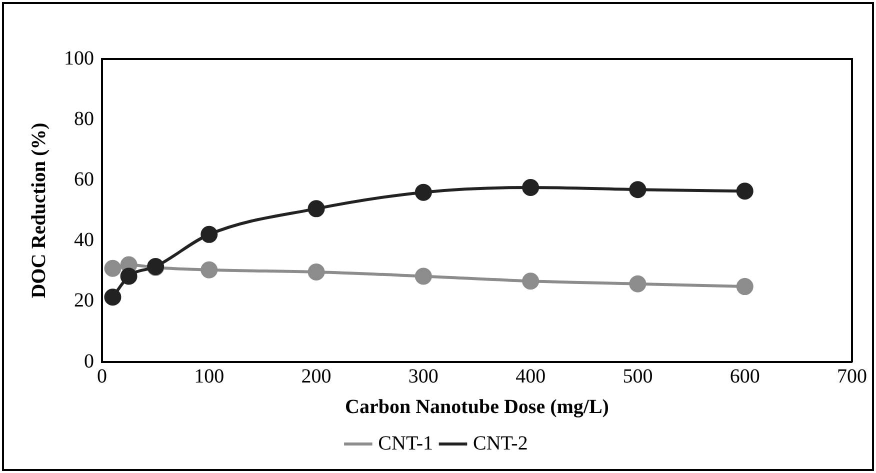 This screenshot has height=473, width=876. What do you see at coordinates (406, 443) in the screenshot?
I see `legend-label: CNT-1` at bounding box center [406, 443].